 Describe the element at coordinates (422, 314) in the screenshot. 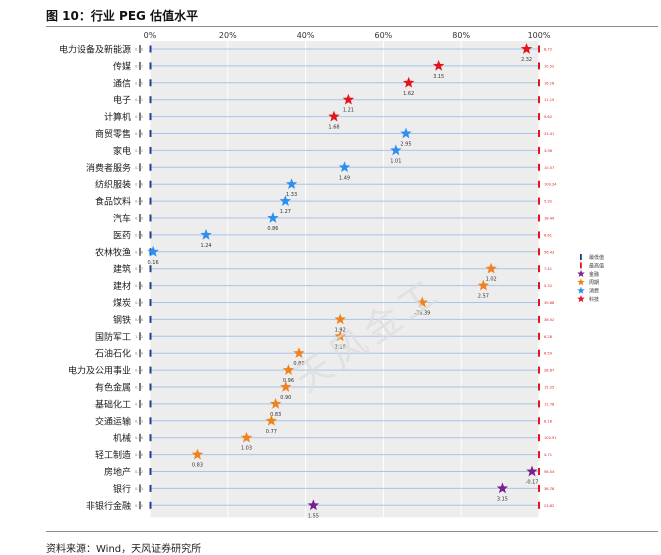

I see `current-peg-label: -26.39` at that location.